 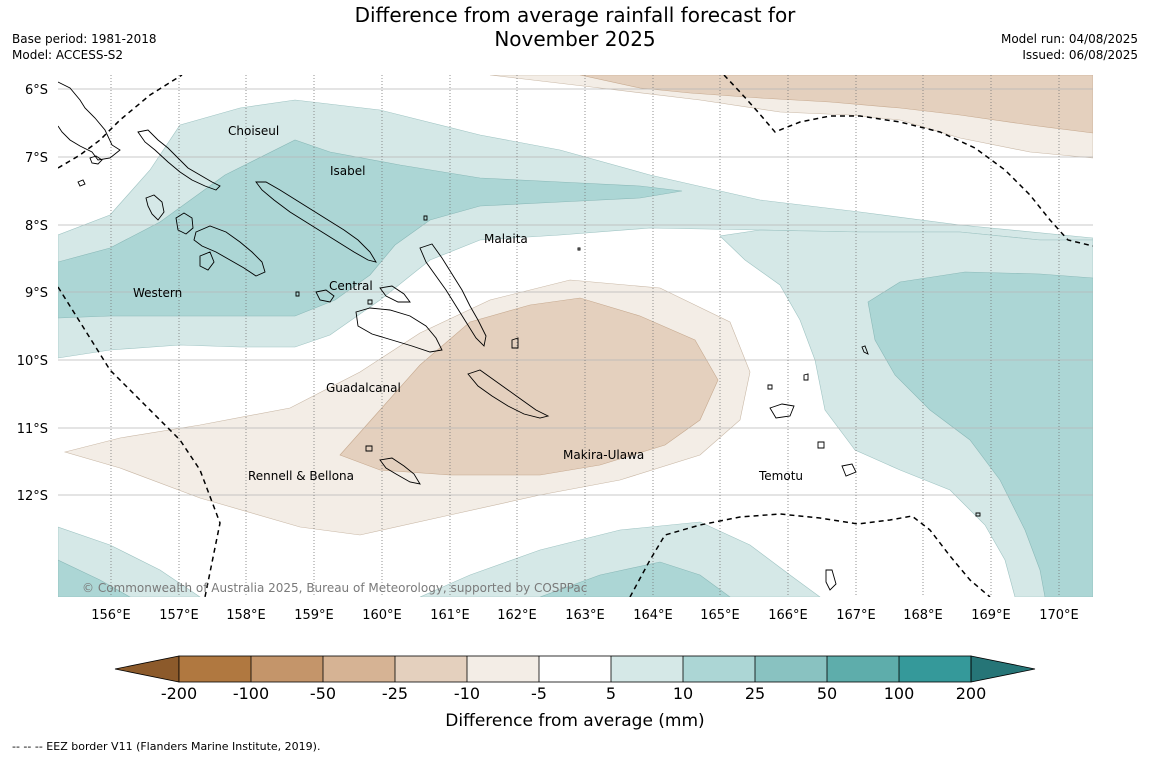 I want to click on lon-label-158e: 158°E, so click(x=246, y=615).